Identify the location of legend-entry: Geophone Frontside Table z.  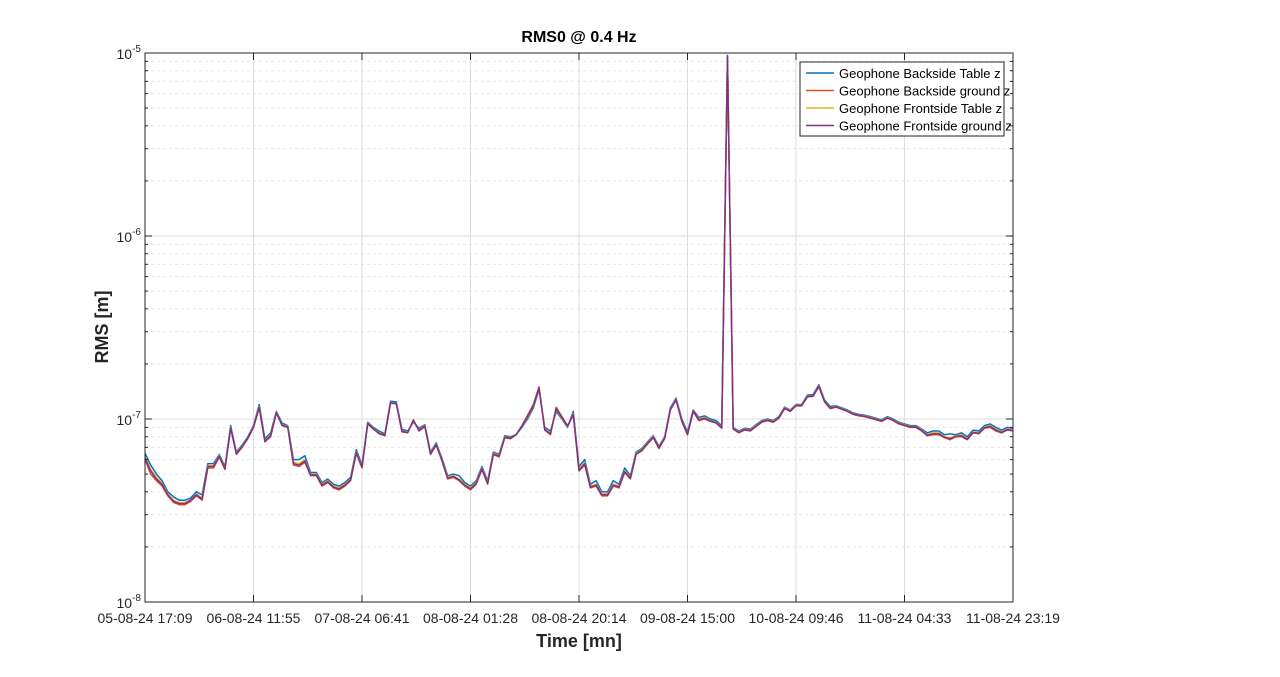
(920, 108).